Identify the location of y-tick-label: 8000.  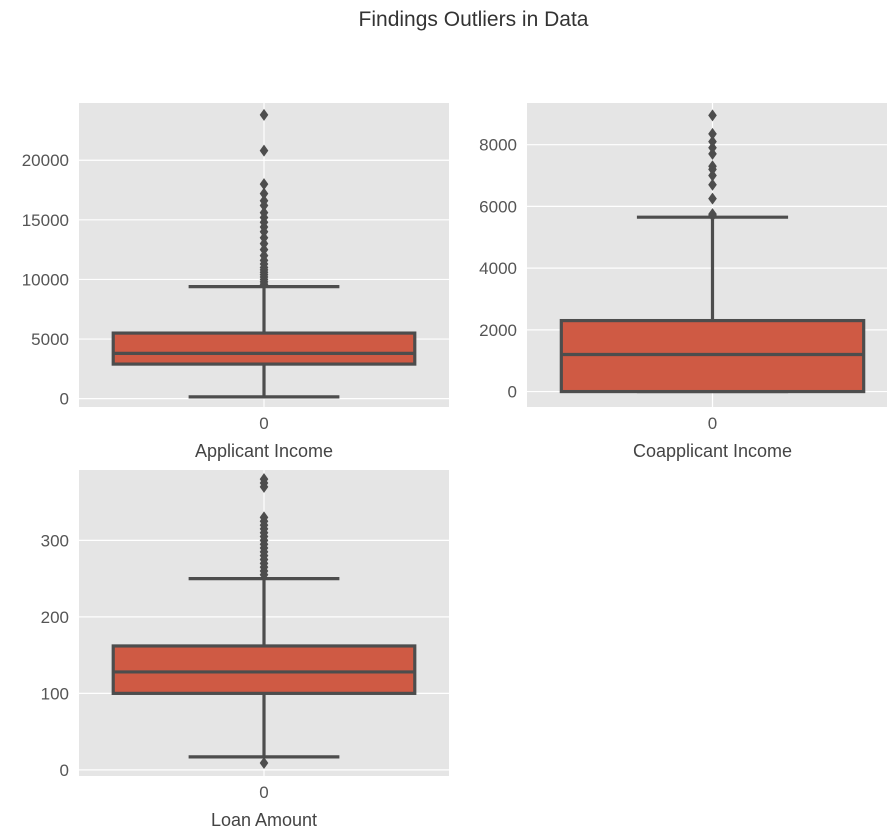
(498, 145).